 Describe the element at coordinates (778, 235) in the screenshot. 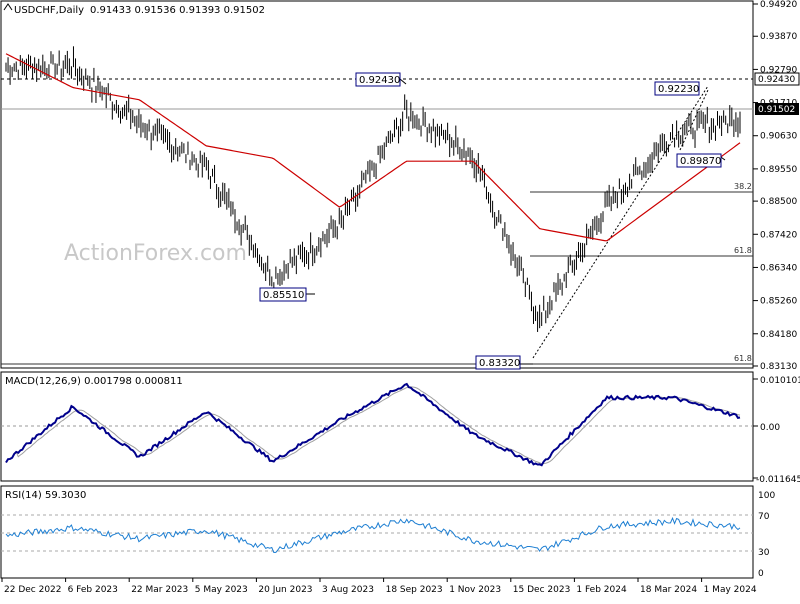

I see `price-tick-label: 0.87420` at that location.